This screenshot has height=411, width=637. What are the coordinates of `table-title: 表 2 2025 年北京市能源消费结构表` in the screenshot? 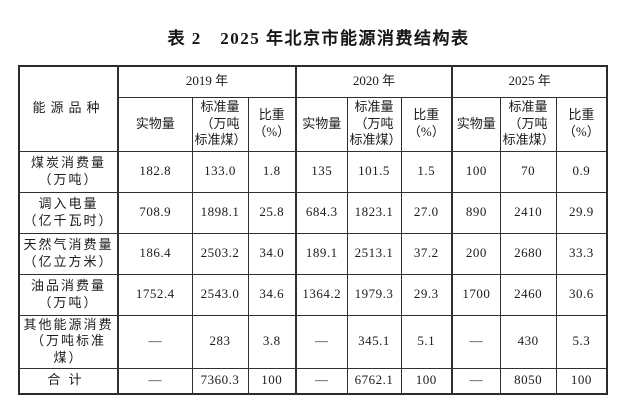 It's located at (318, 38).